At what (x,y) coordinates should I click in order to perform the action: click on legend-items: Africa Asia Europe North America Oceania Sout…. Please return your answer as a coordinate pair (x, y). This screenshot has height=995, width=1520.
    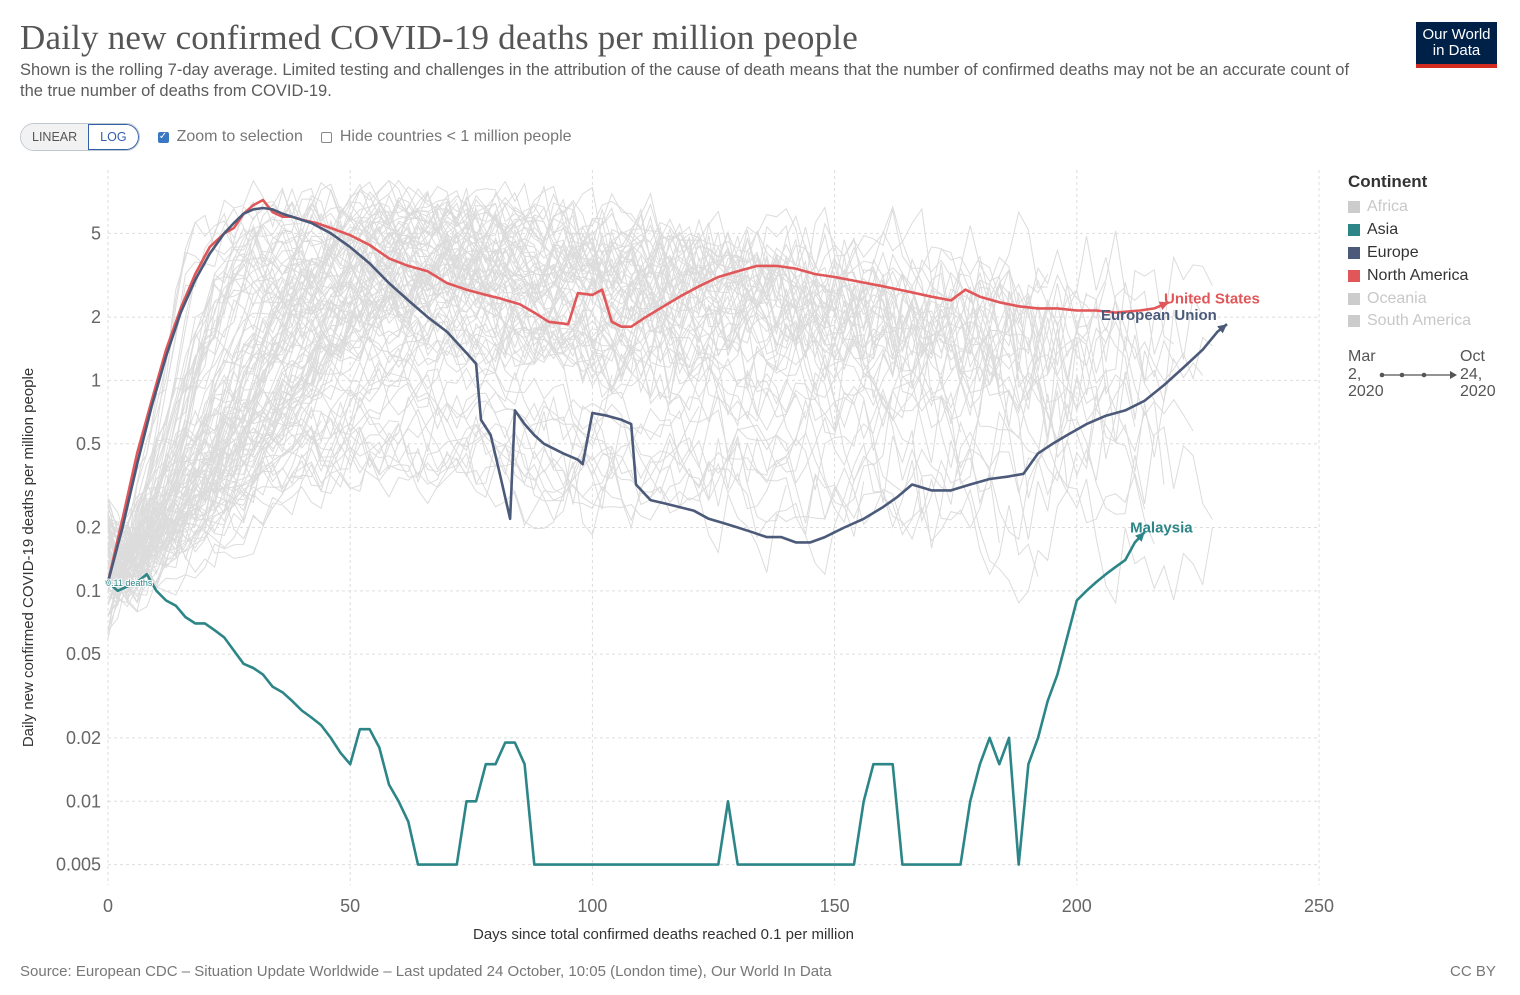
    Looking at the image, I should click on (1409, 264).